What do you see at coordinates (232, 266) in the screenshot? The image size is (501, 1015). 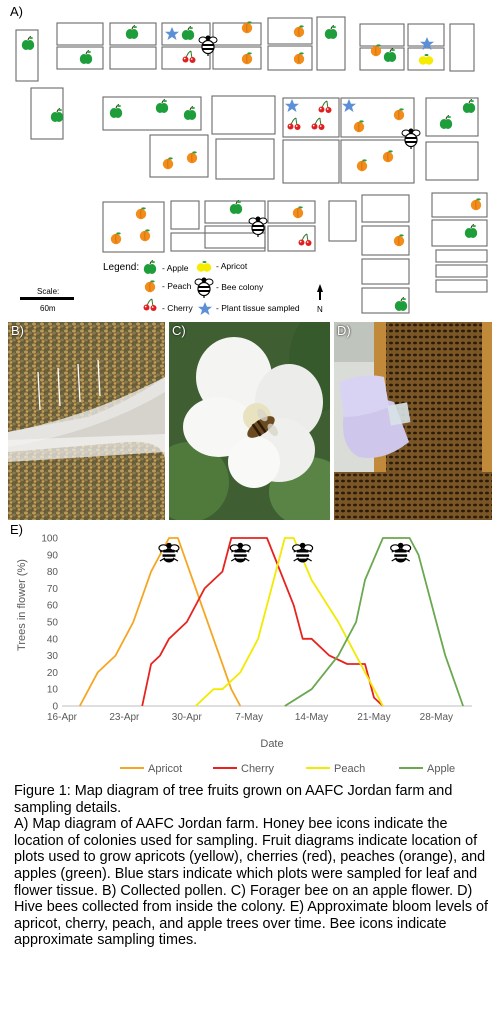 I see `legend-apricot: - Apricot` at bounding box center [232, 266].